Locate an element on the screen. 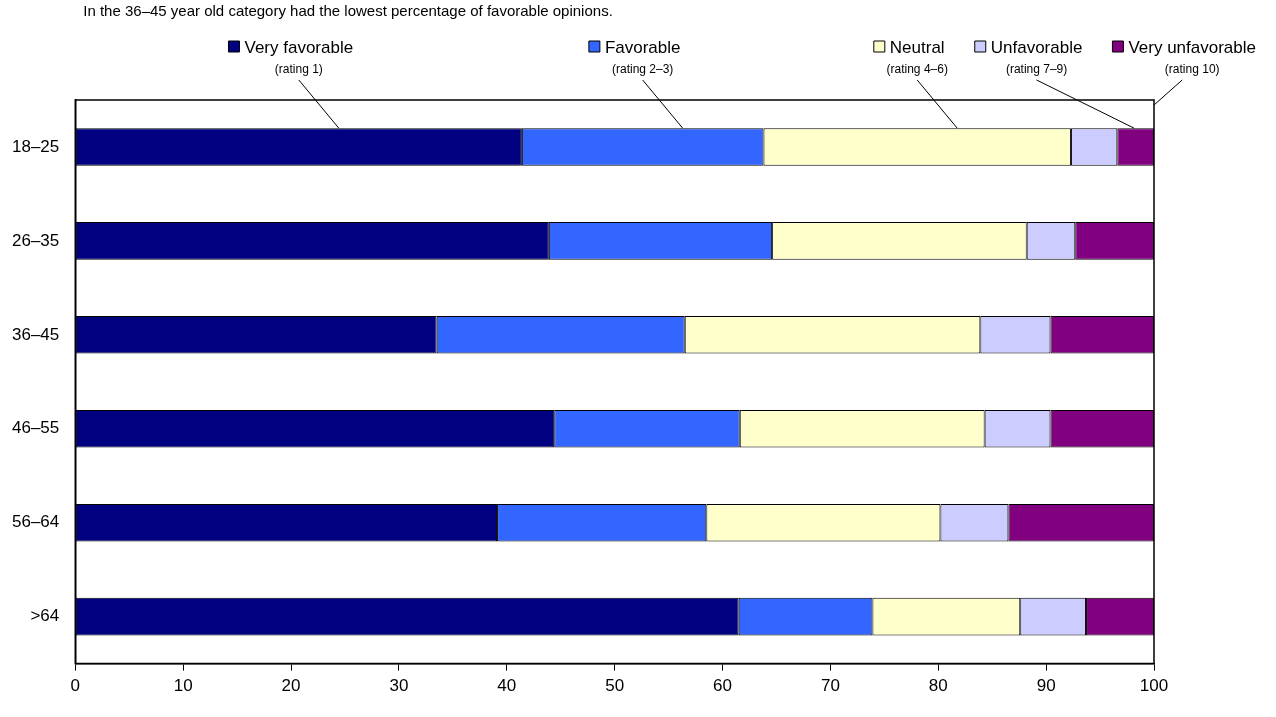 This screenshot has width=1276, height=717. x-tick-label: 0 is located at coordinates (75, 686).